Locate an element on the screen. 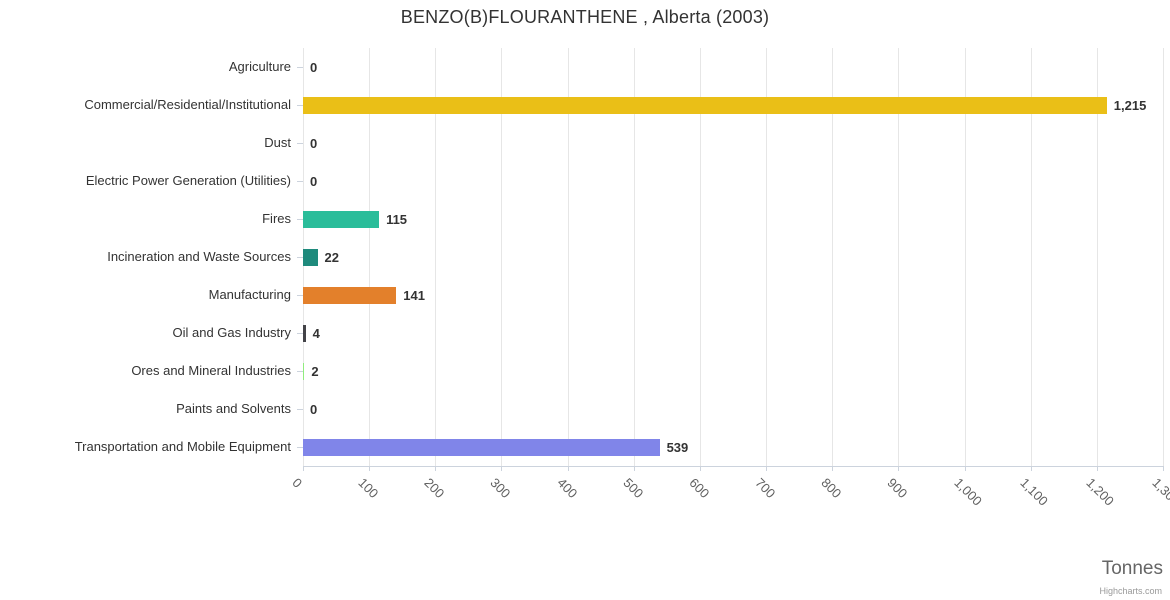 This screenshot has width=1170, height=600. x-axis-label: 500 is located at coordinates (633, 488).